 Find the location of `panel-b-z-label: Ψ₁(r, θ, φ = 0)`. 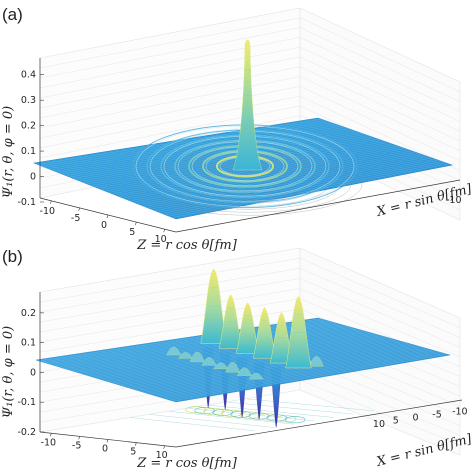

panel-b-z-label: Ψ₁(r, θ, φ = 0) is located at coordinates (8, 372).